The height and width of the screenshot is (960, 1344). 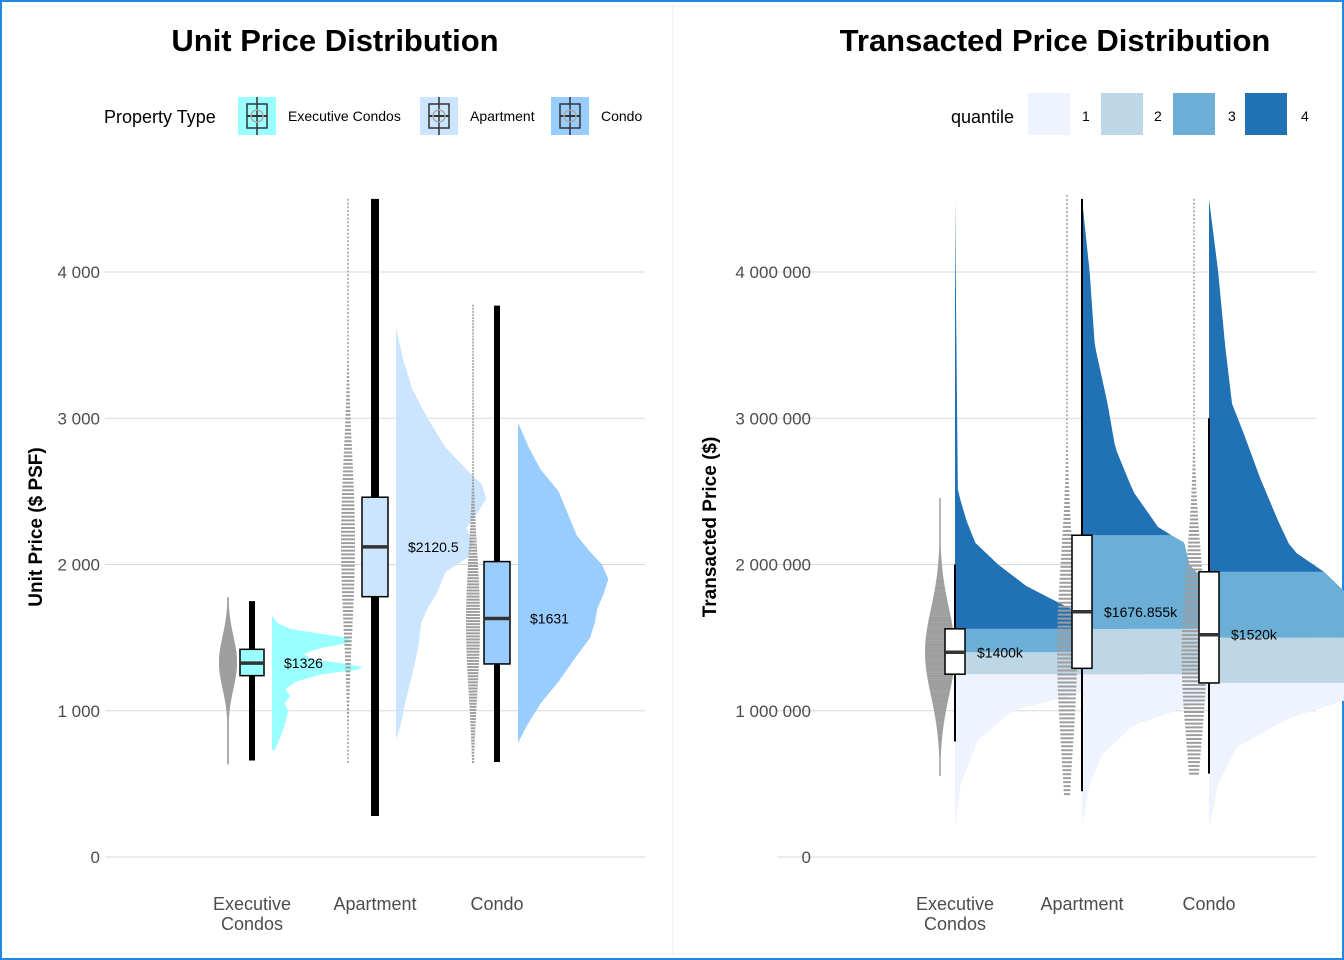 I want to click on y-tick-label: 4 000 000, so click(x=773, y=272).